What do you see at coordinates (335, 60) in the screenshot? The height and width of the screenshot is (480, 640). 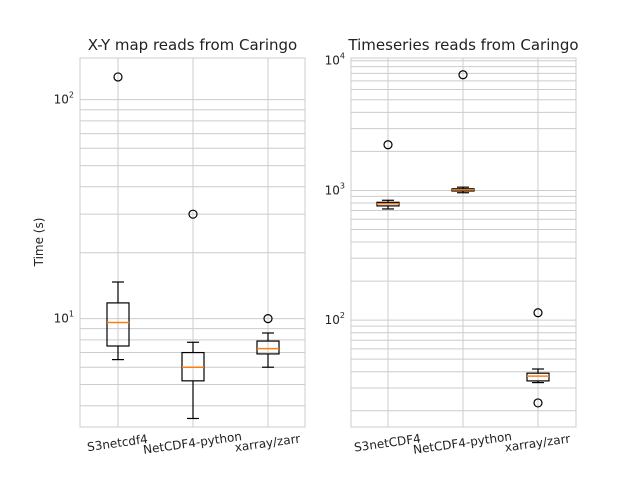 I see `y-tick-label: 10⁴` at bounding box center [335, 60].